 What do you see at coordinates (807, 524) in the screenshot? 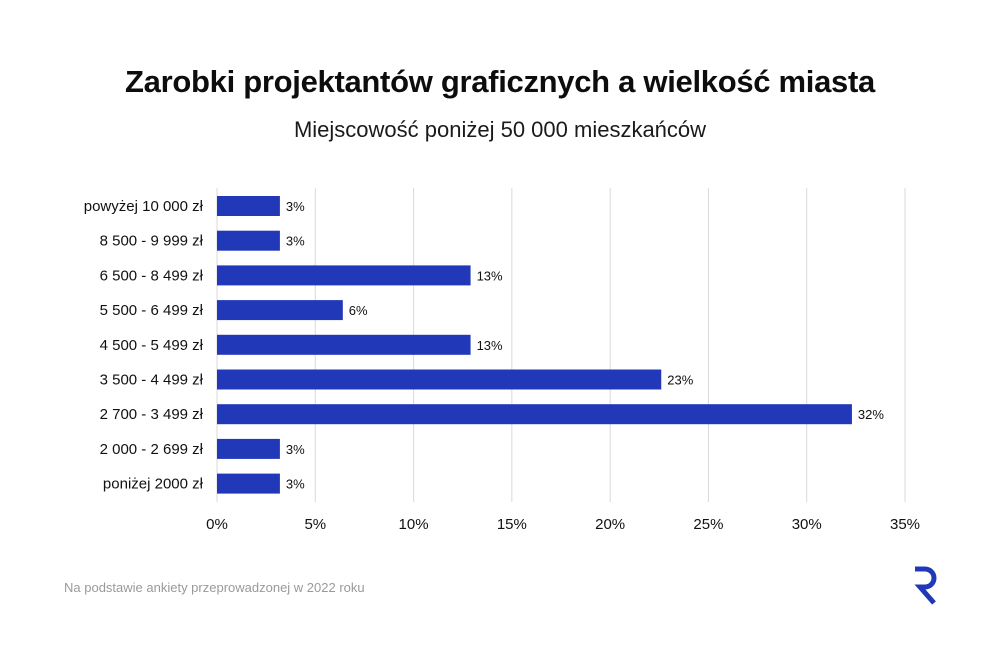
I see `x-tick-label: 30%` at bounding box center [807, 524].